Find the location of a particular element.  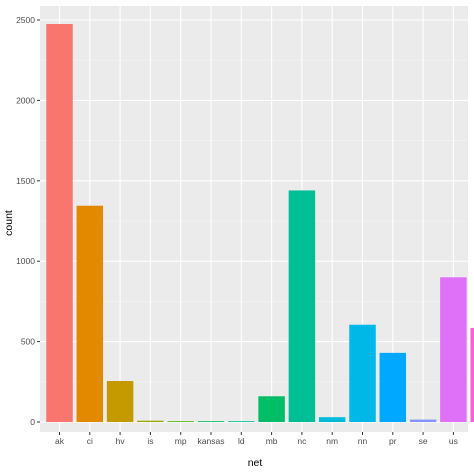

x-tick-label-nm: nm is located at coordinates (332, 441).